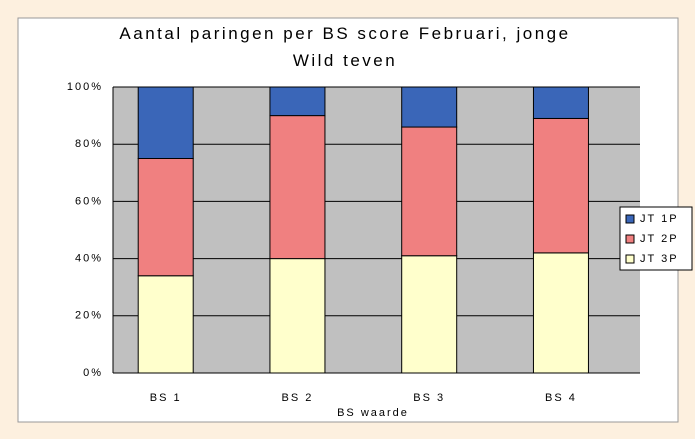 Image resolution: width=695 pixels, height=439 pixels. What do you see at coordinates (659, 239) in the screenshot?
I see `legend-label: JT 2P` at bounding box center [659, 239].